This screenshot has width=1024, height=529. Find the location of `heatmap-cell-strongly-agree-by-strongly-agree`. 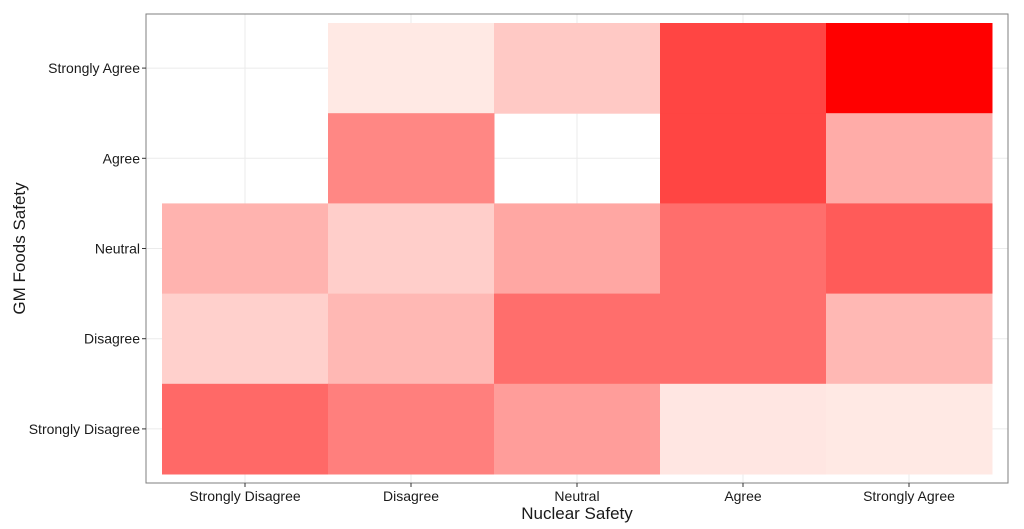

heatmap-cell-strongly-agree-by-strongly-agree is located at coordinates (909, 68).